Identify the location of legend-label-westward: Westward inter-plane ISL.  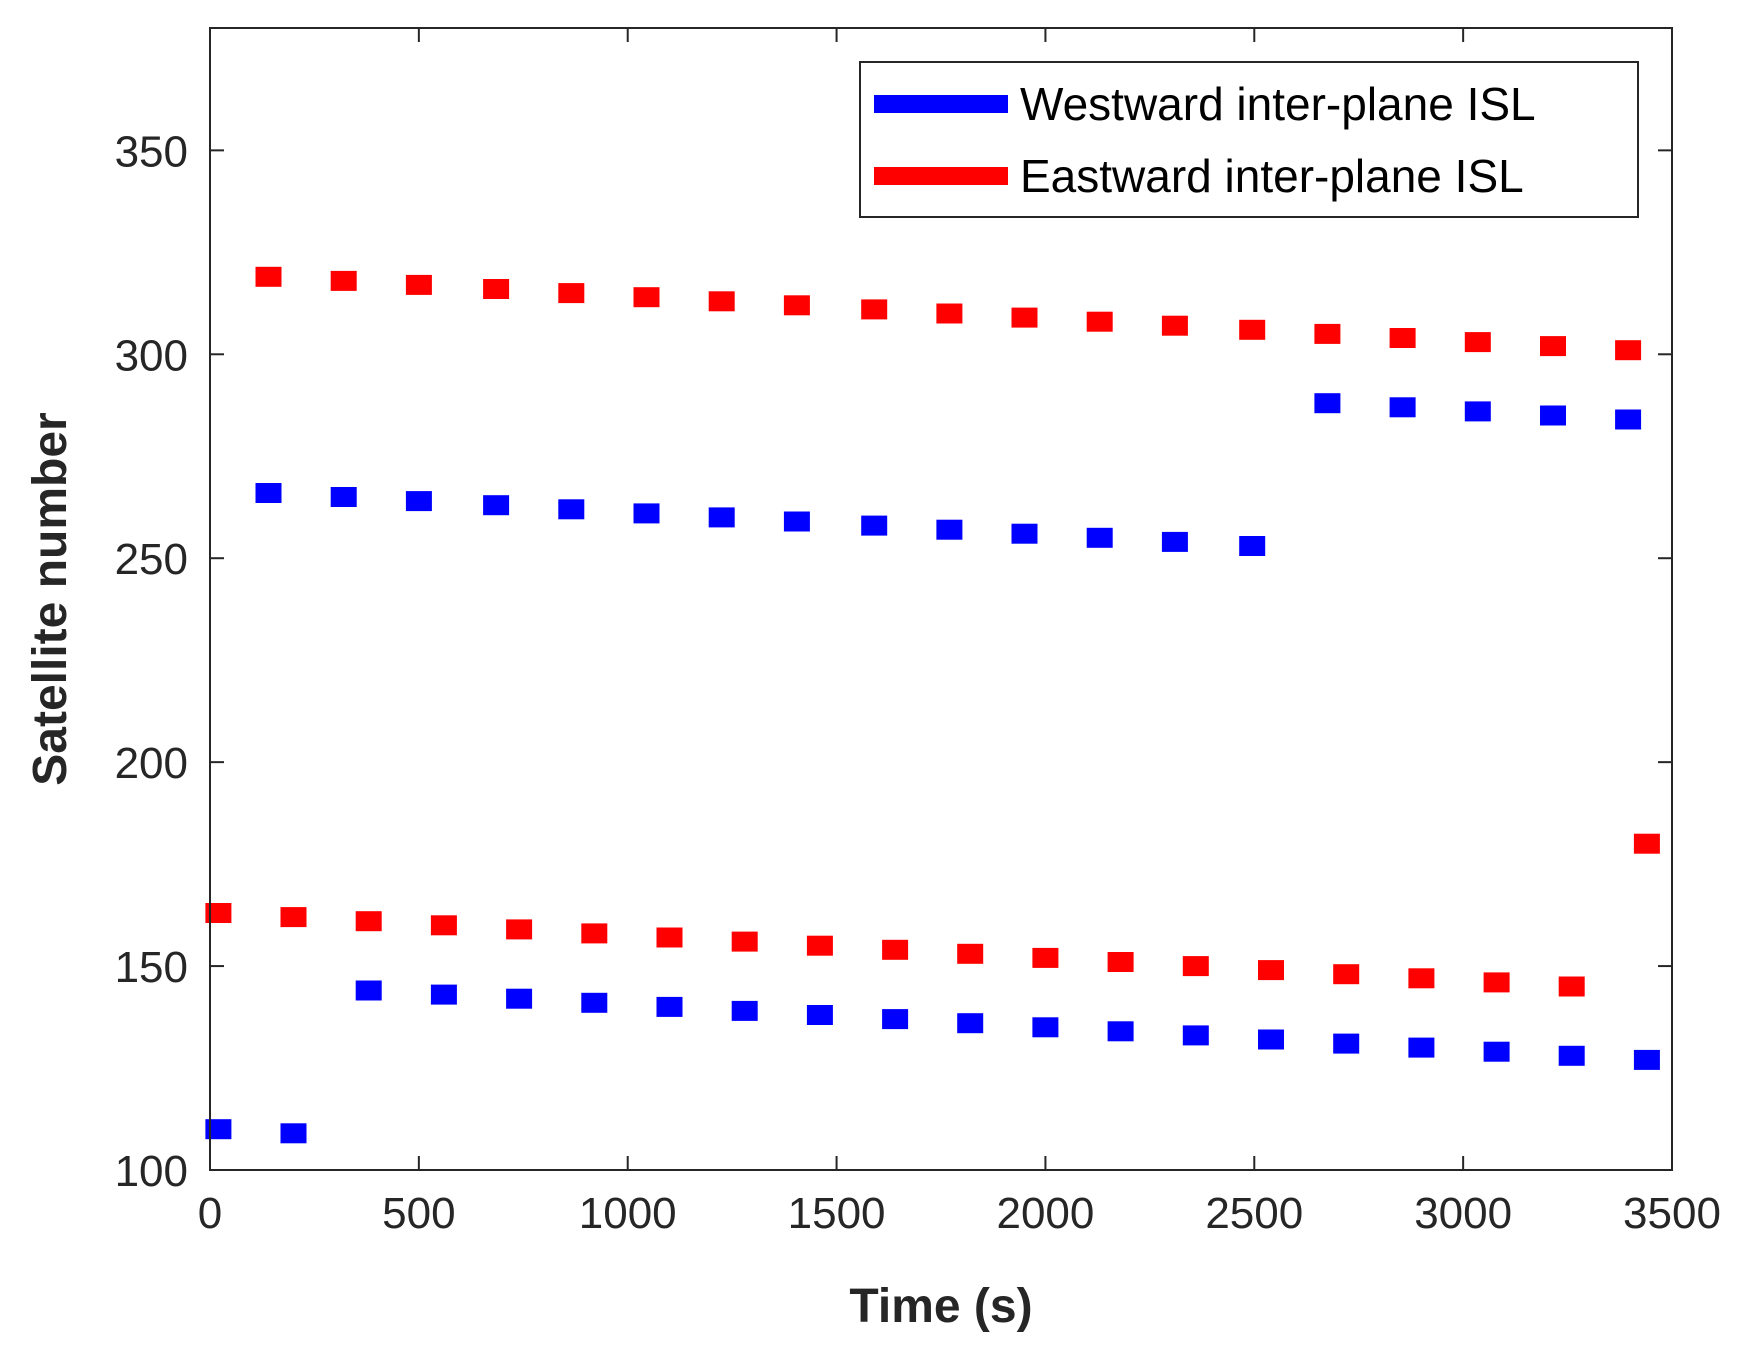
(1278, 104).